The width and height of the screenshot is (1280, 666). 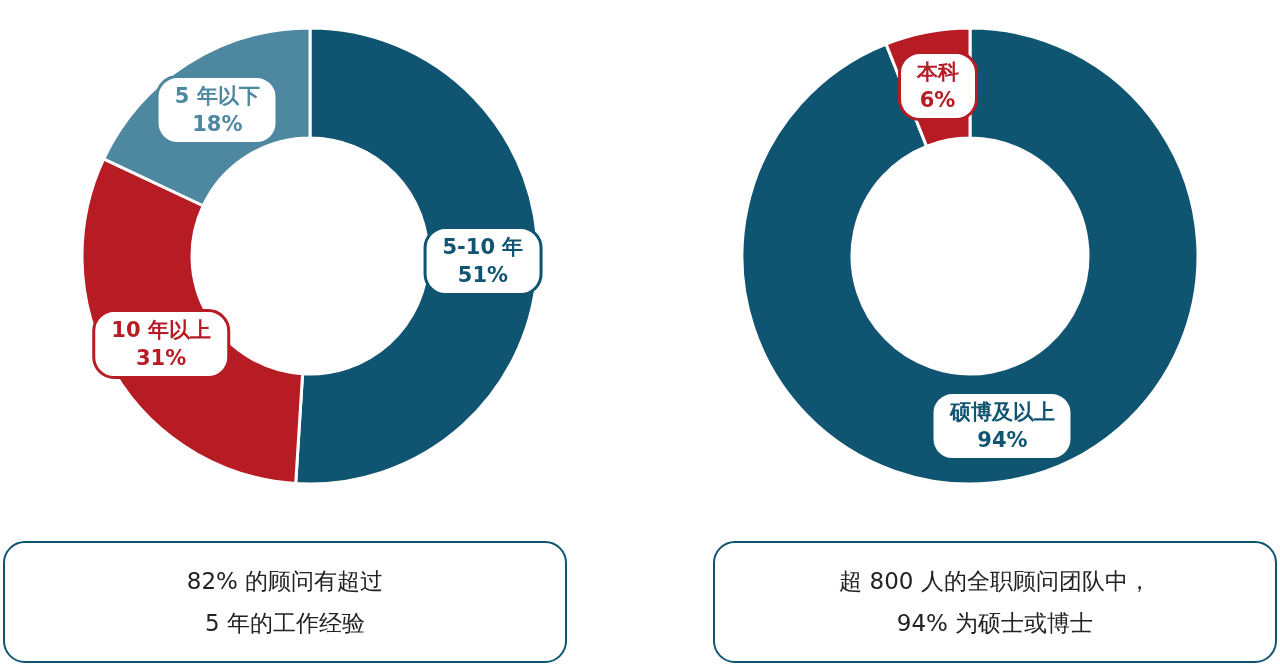 What do you see at coordinates (995, 602) in the screenshot?
I see `text: 超 800 人的全职顾问团队中， 94% 为硕士或博士` at bounding box center [995, 602].